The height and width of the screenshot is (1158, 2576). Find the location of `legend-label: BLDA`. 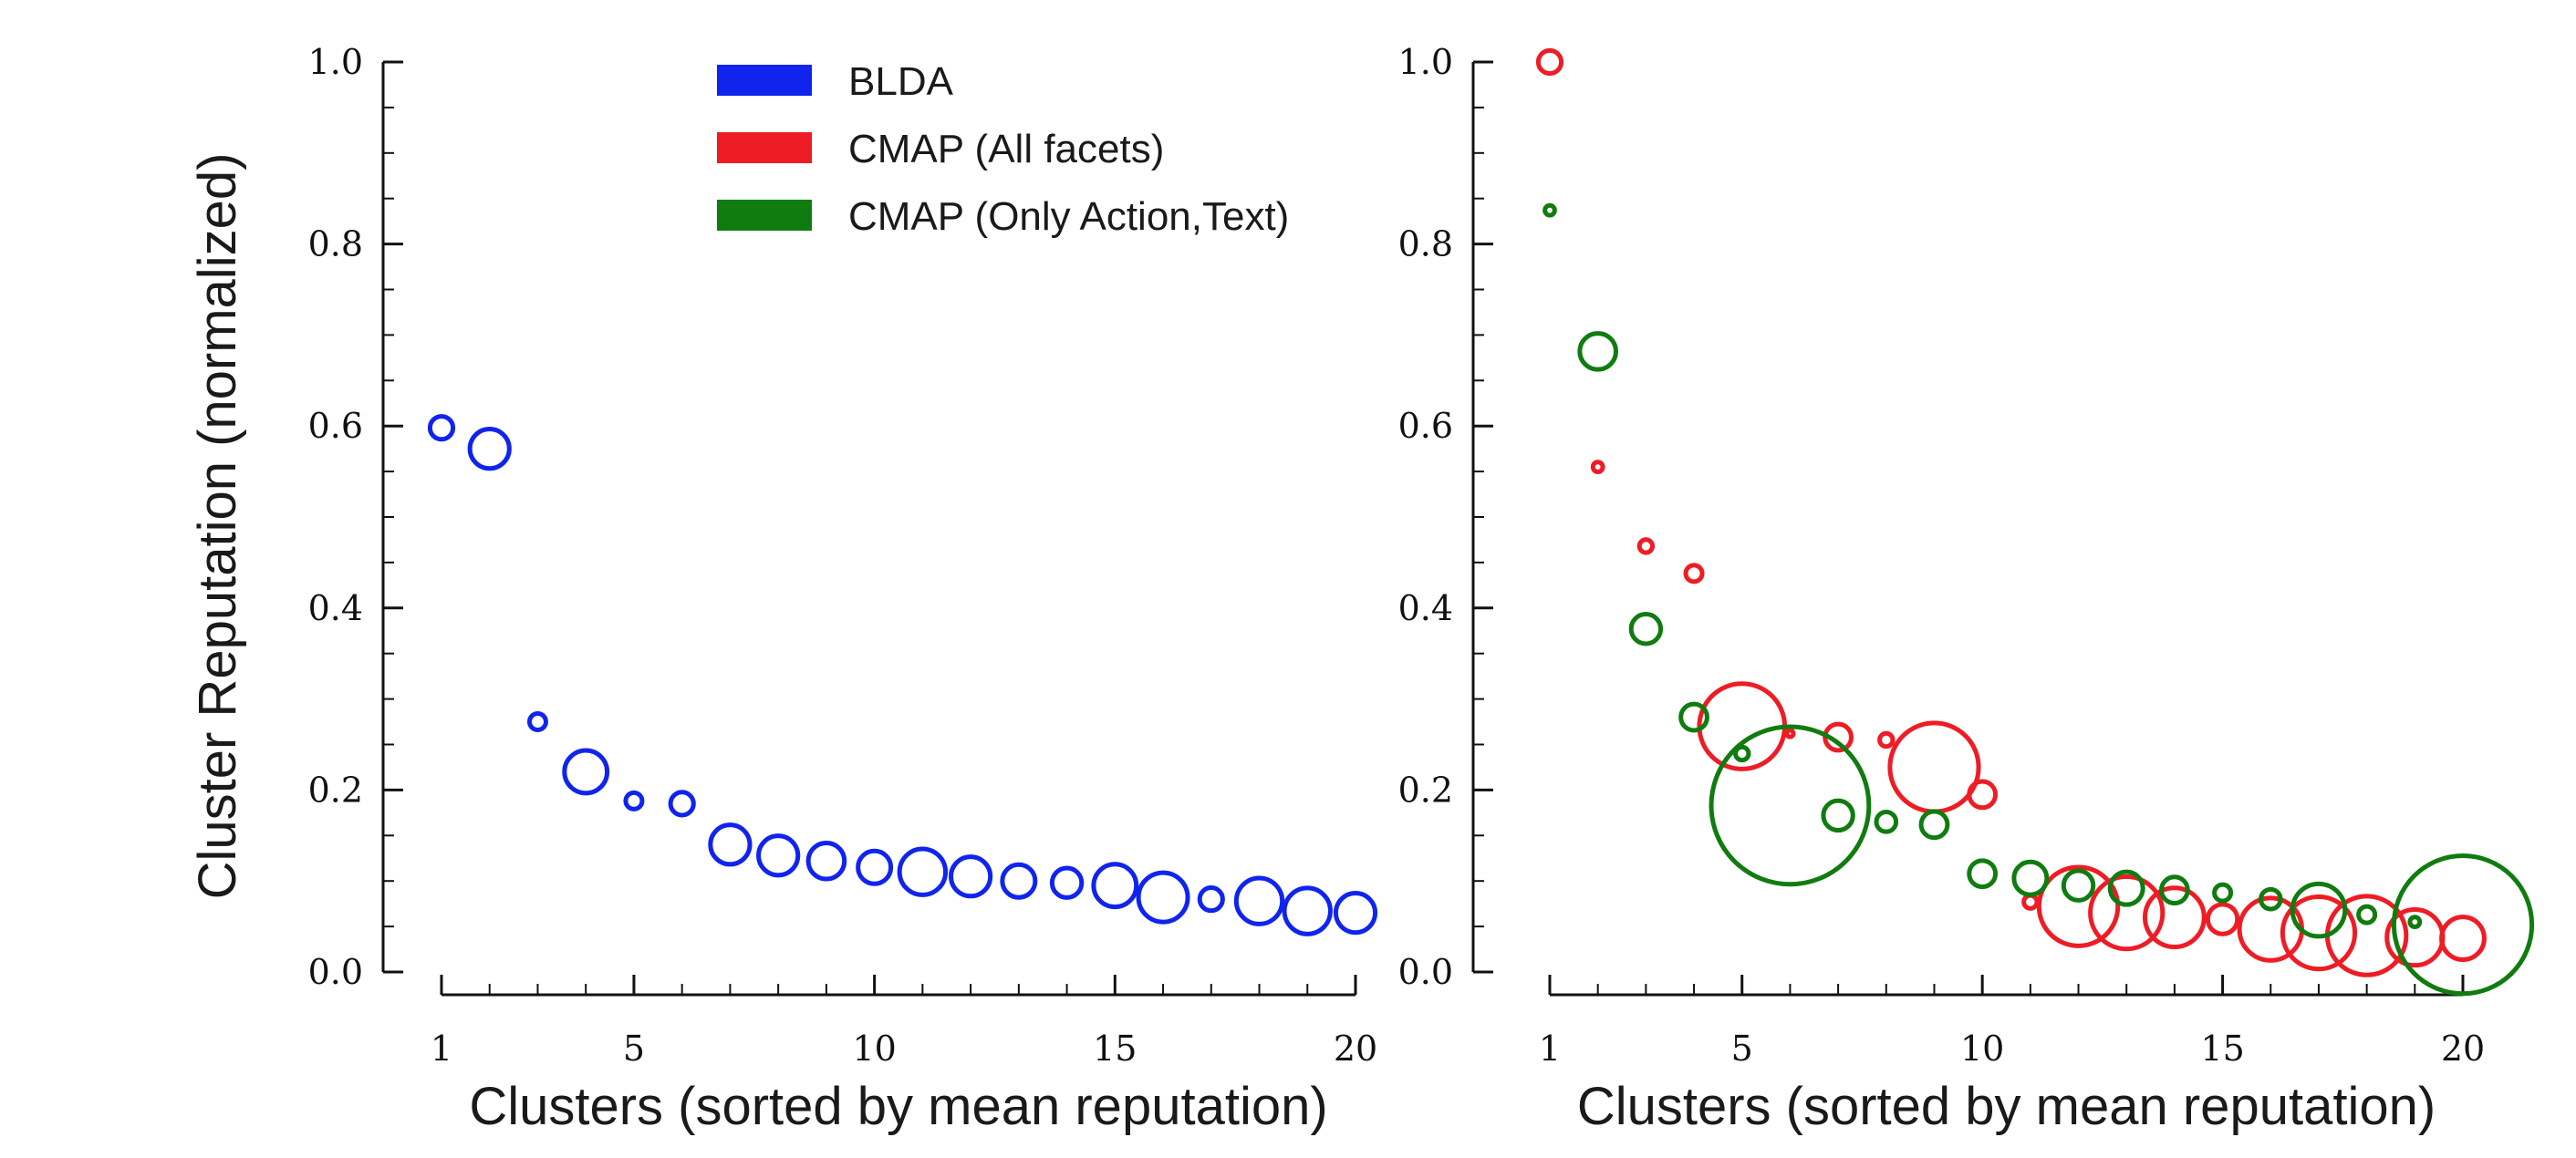

legend-label: BLDA is located at coordinates (901, 81).